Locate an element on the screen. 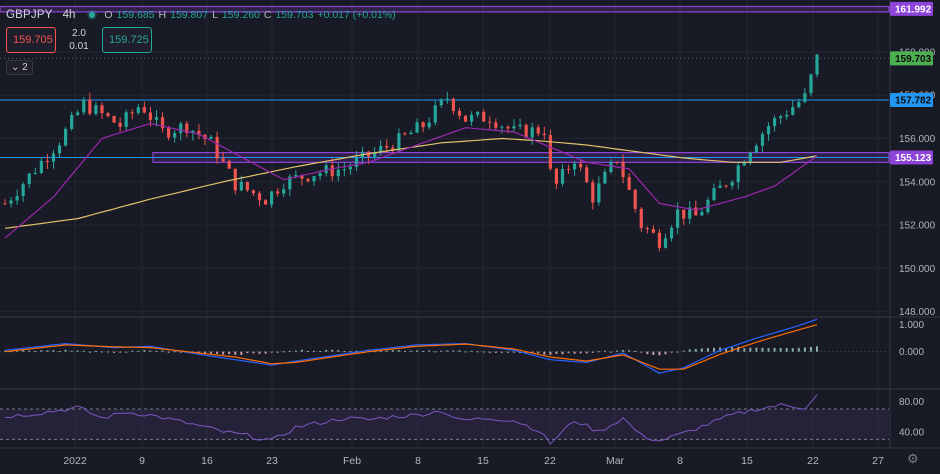  low-label: L is located at coordinates (215, 15).